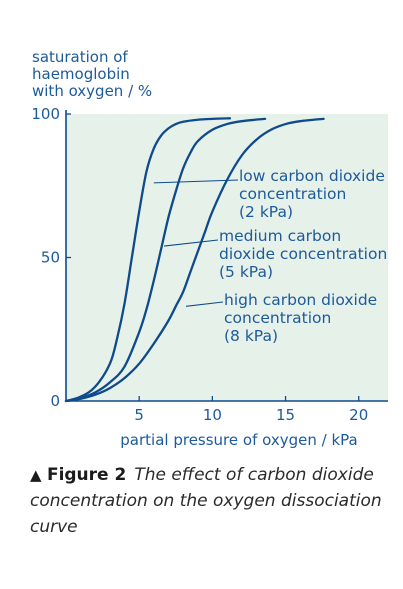 The height and width of the screenshot is (589, 403). I want to click on x-tick-label: 10, so click(212, 415).